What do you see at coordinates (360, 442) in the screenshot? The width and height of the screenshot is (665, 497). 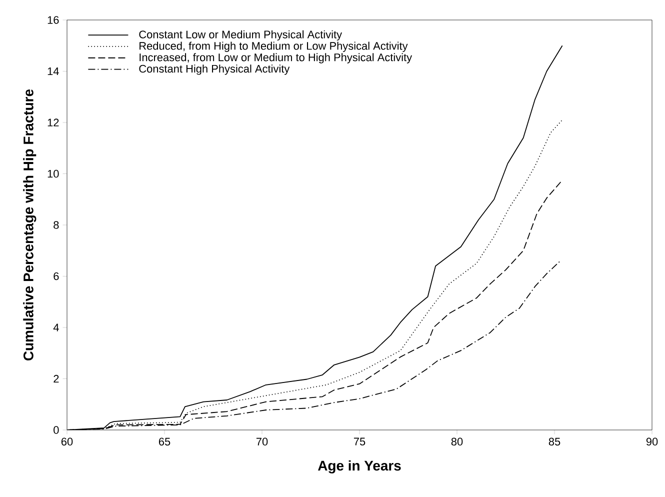 I see `x-tick-label: 75` at bounding box center [360, 442].